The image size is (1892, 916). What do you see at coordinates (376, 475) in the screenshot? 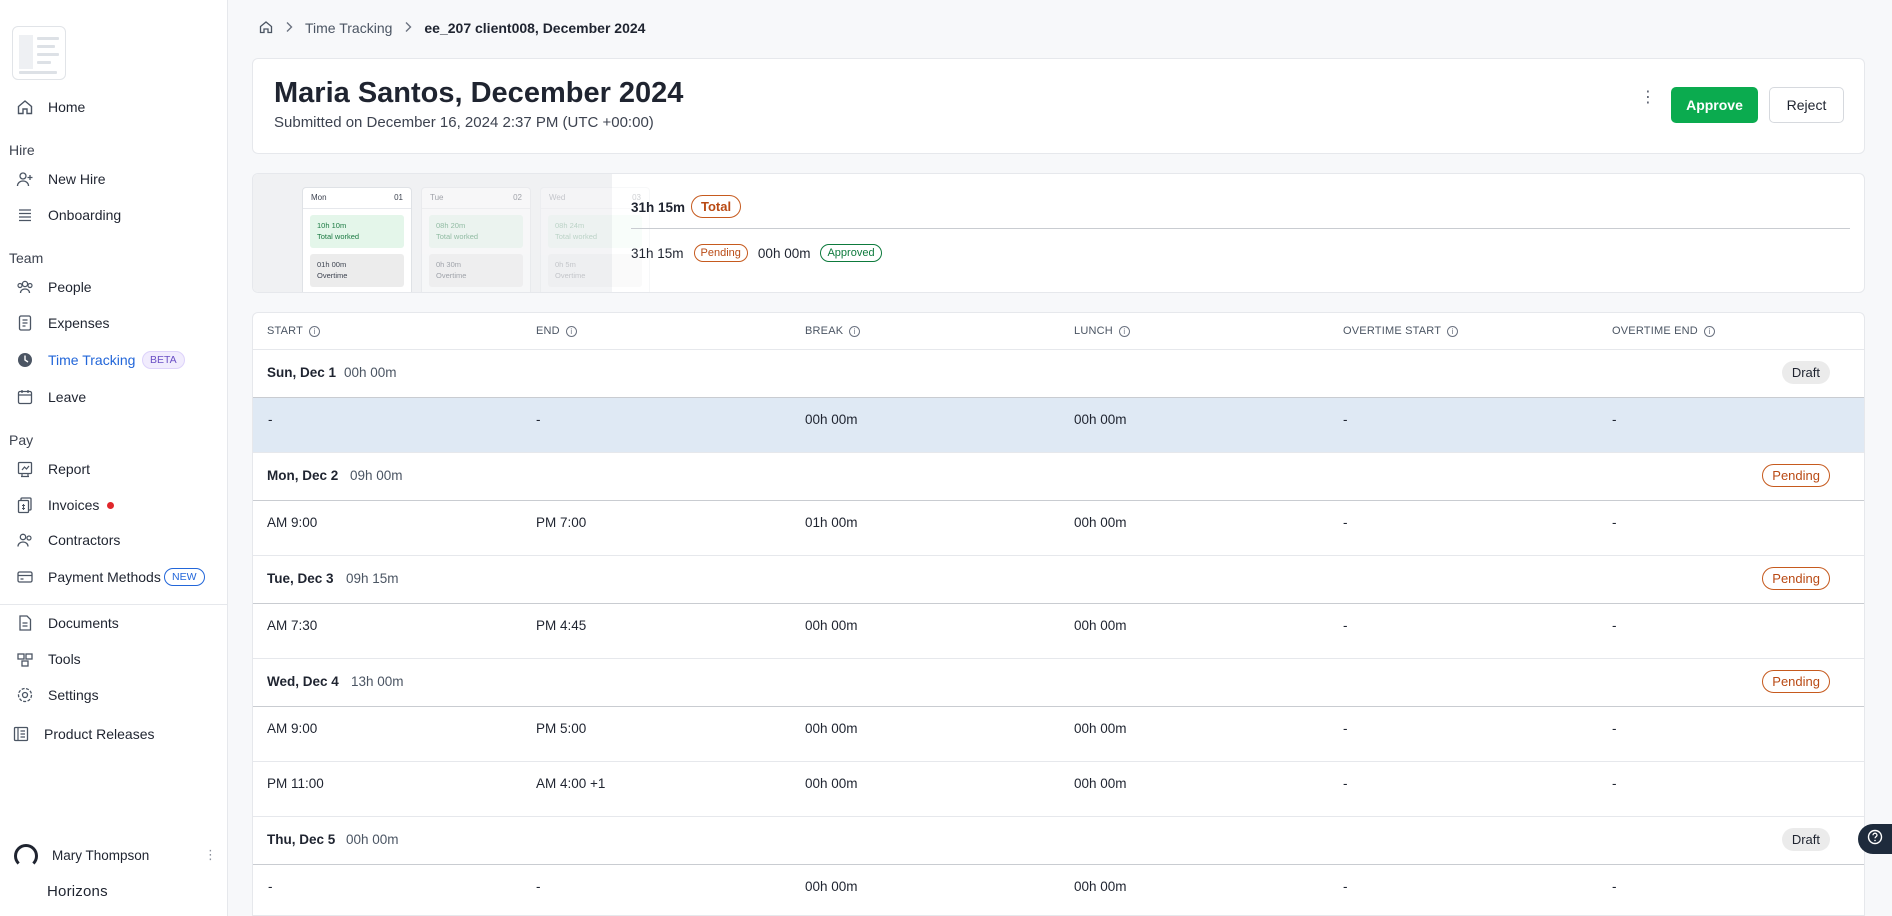
I see `day-total: 09h 00m` at bounding box center [376, 475].